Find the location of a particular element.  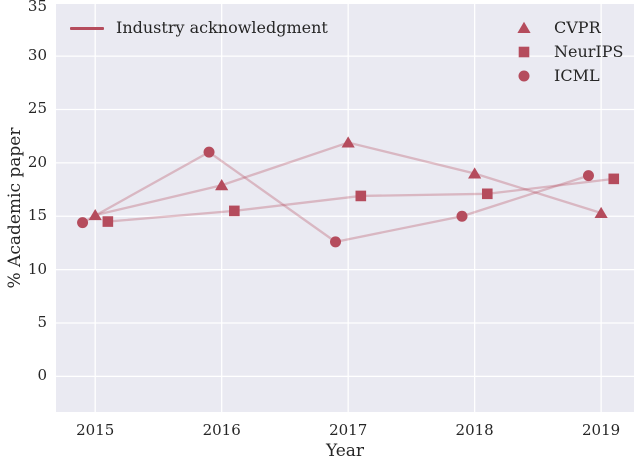

x-axis-label: Year is located at coordinates (345, 451).